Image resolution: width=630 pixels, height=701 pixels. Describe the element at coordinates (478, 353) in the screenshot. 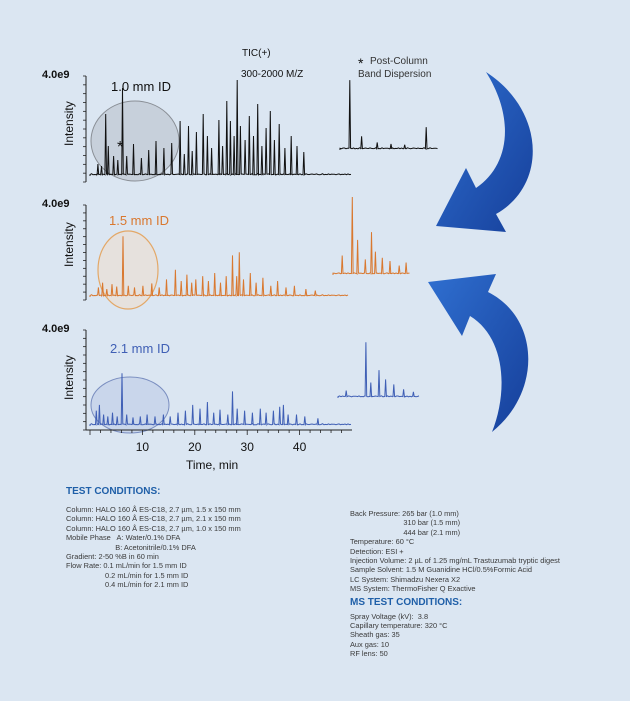

I see `curved-arrow-bottom-icon` at that location.